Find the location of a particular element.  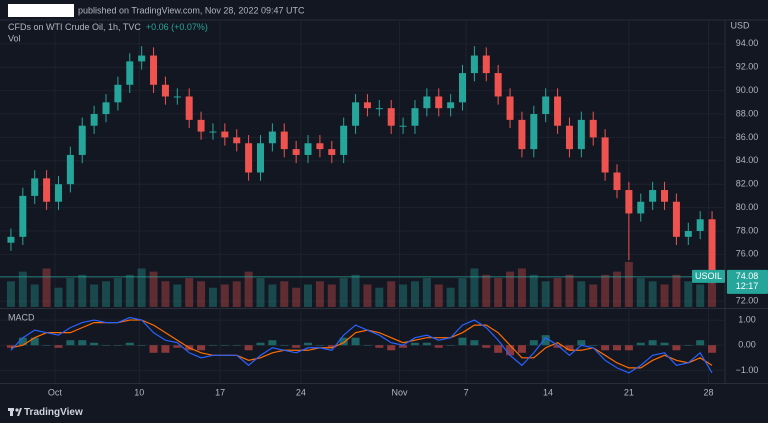

symbol-tag is located at coordinates (708, 276).